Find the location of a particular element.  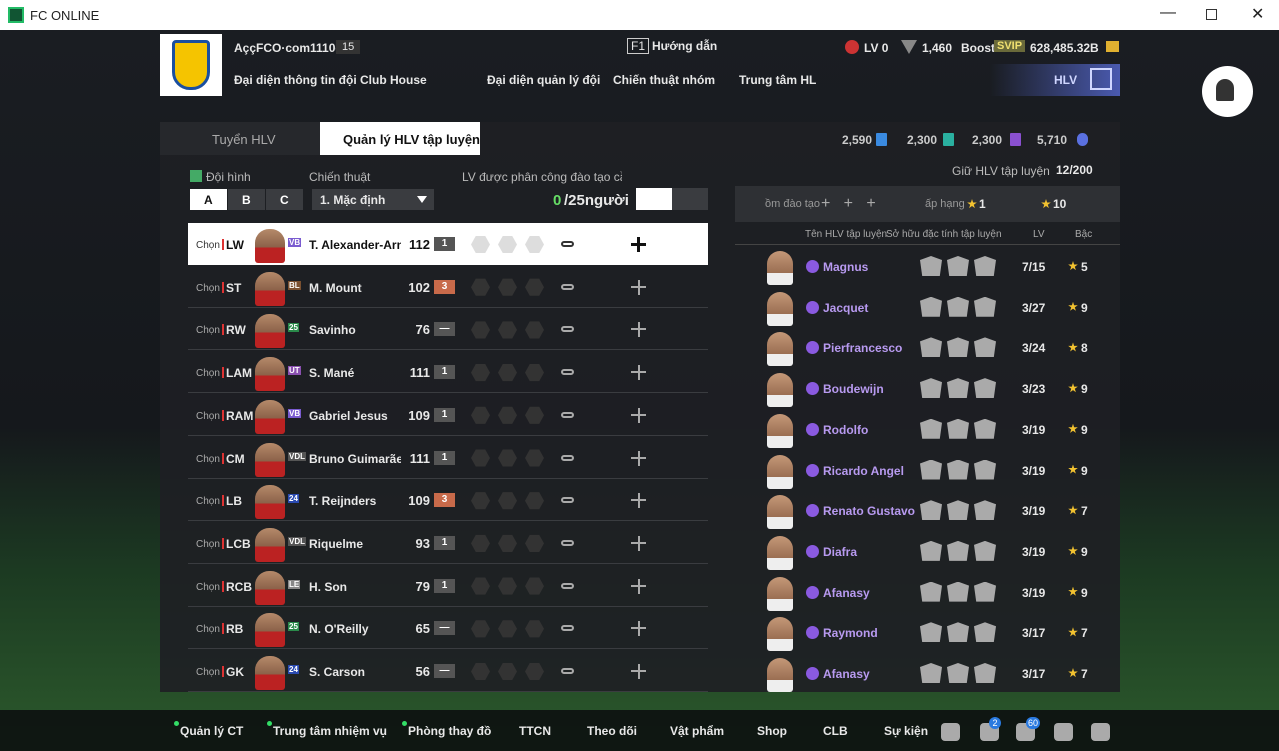

tab-active is located at coordinates (400, 138).